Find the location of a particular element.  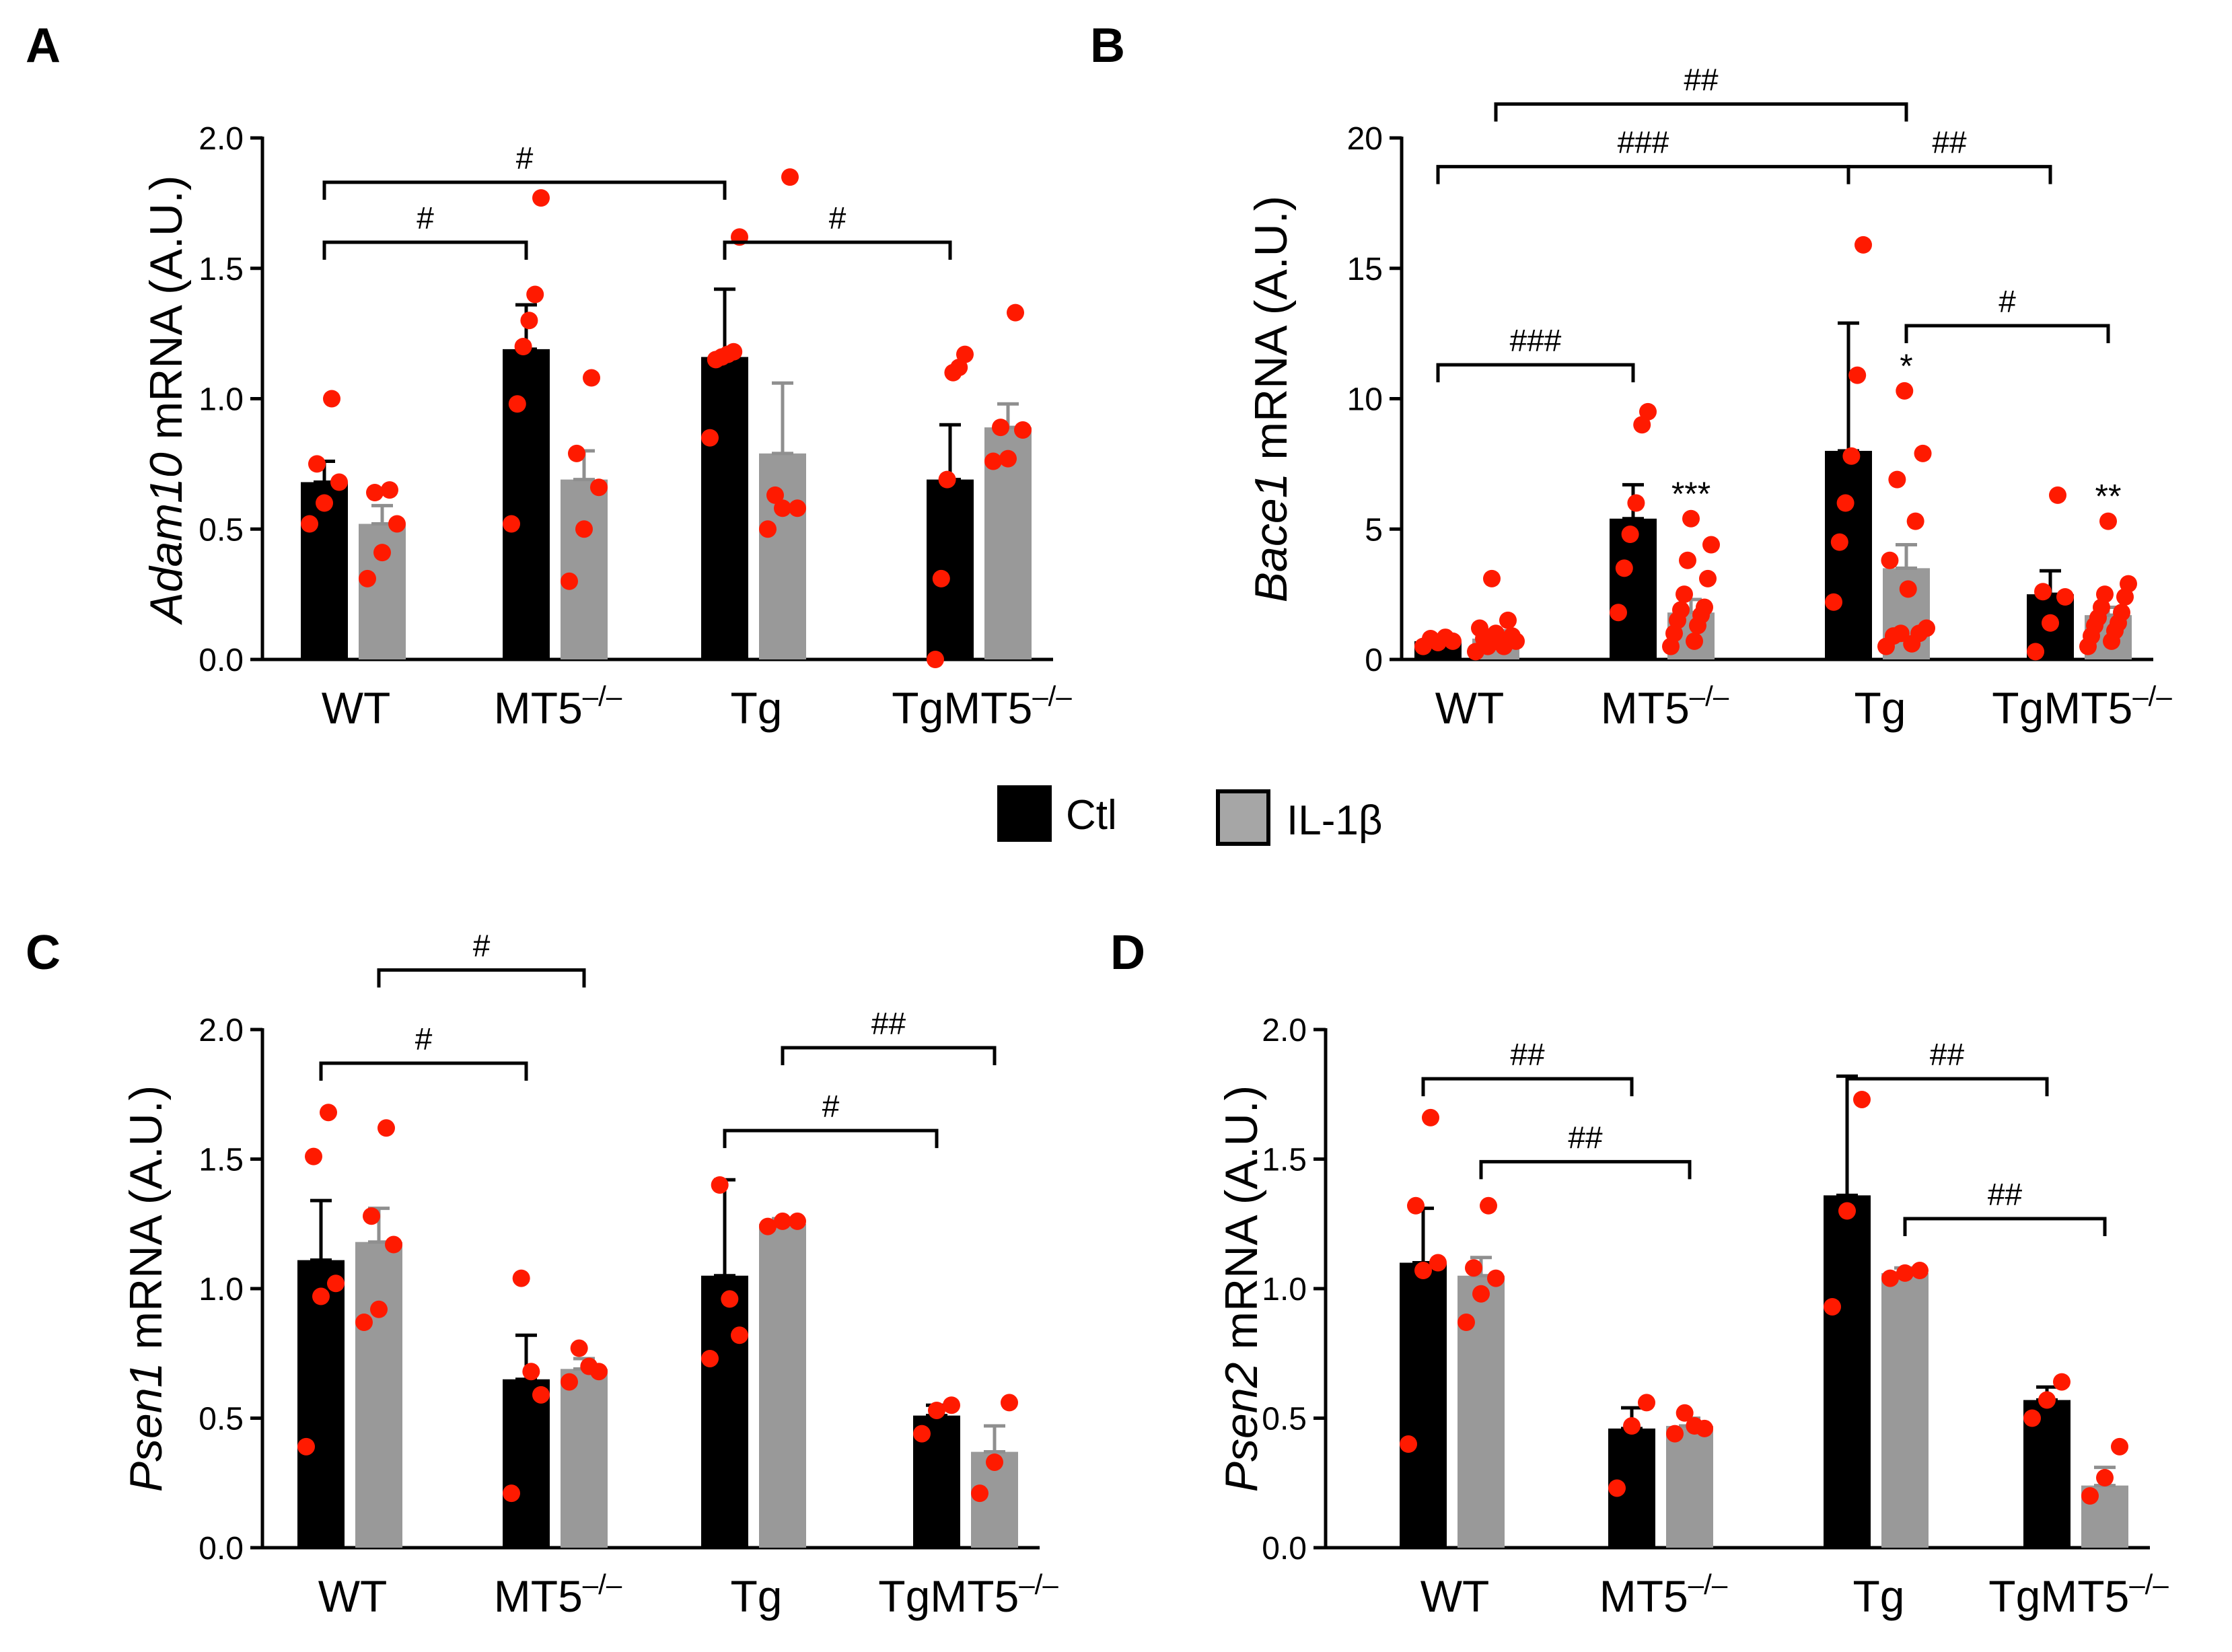

x-tick-label-name: WT is located at coordinates (353, 1596).